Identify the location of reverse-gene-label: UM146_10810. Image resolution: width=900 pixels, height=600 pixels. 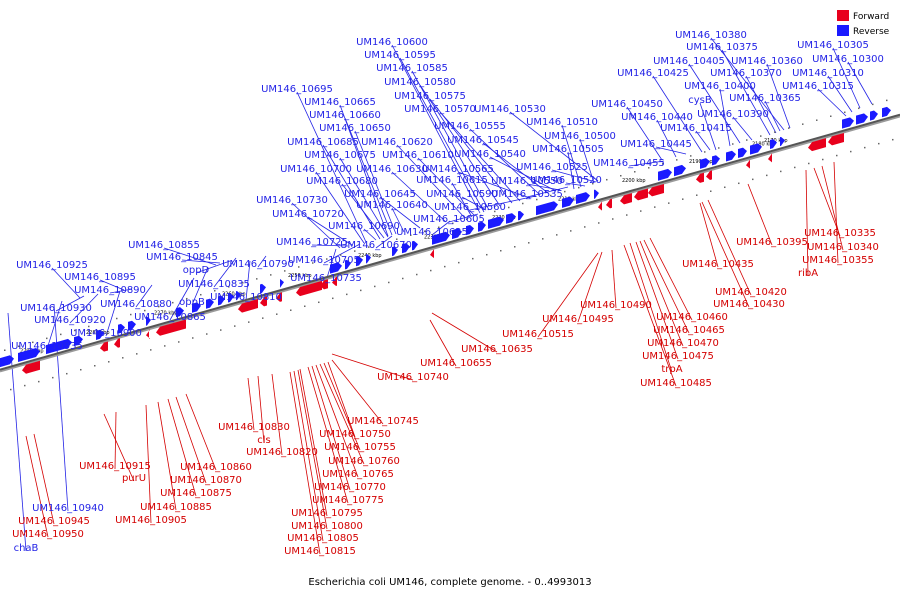
(246, 297).